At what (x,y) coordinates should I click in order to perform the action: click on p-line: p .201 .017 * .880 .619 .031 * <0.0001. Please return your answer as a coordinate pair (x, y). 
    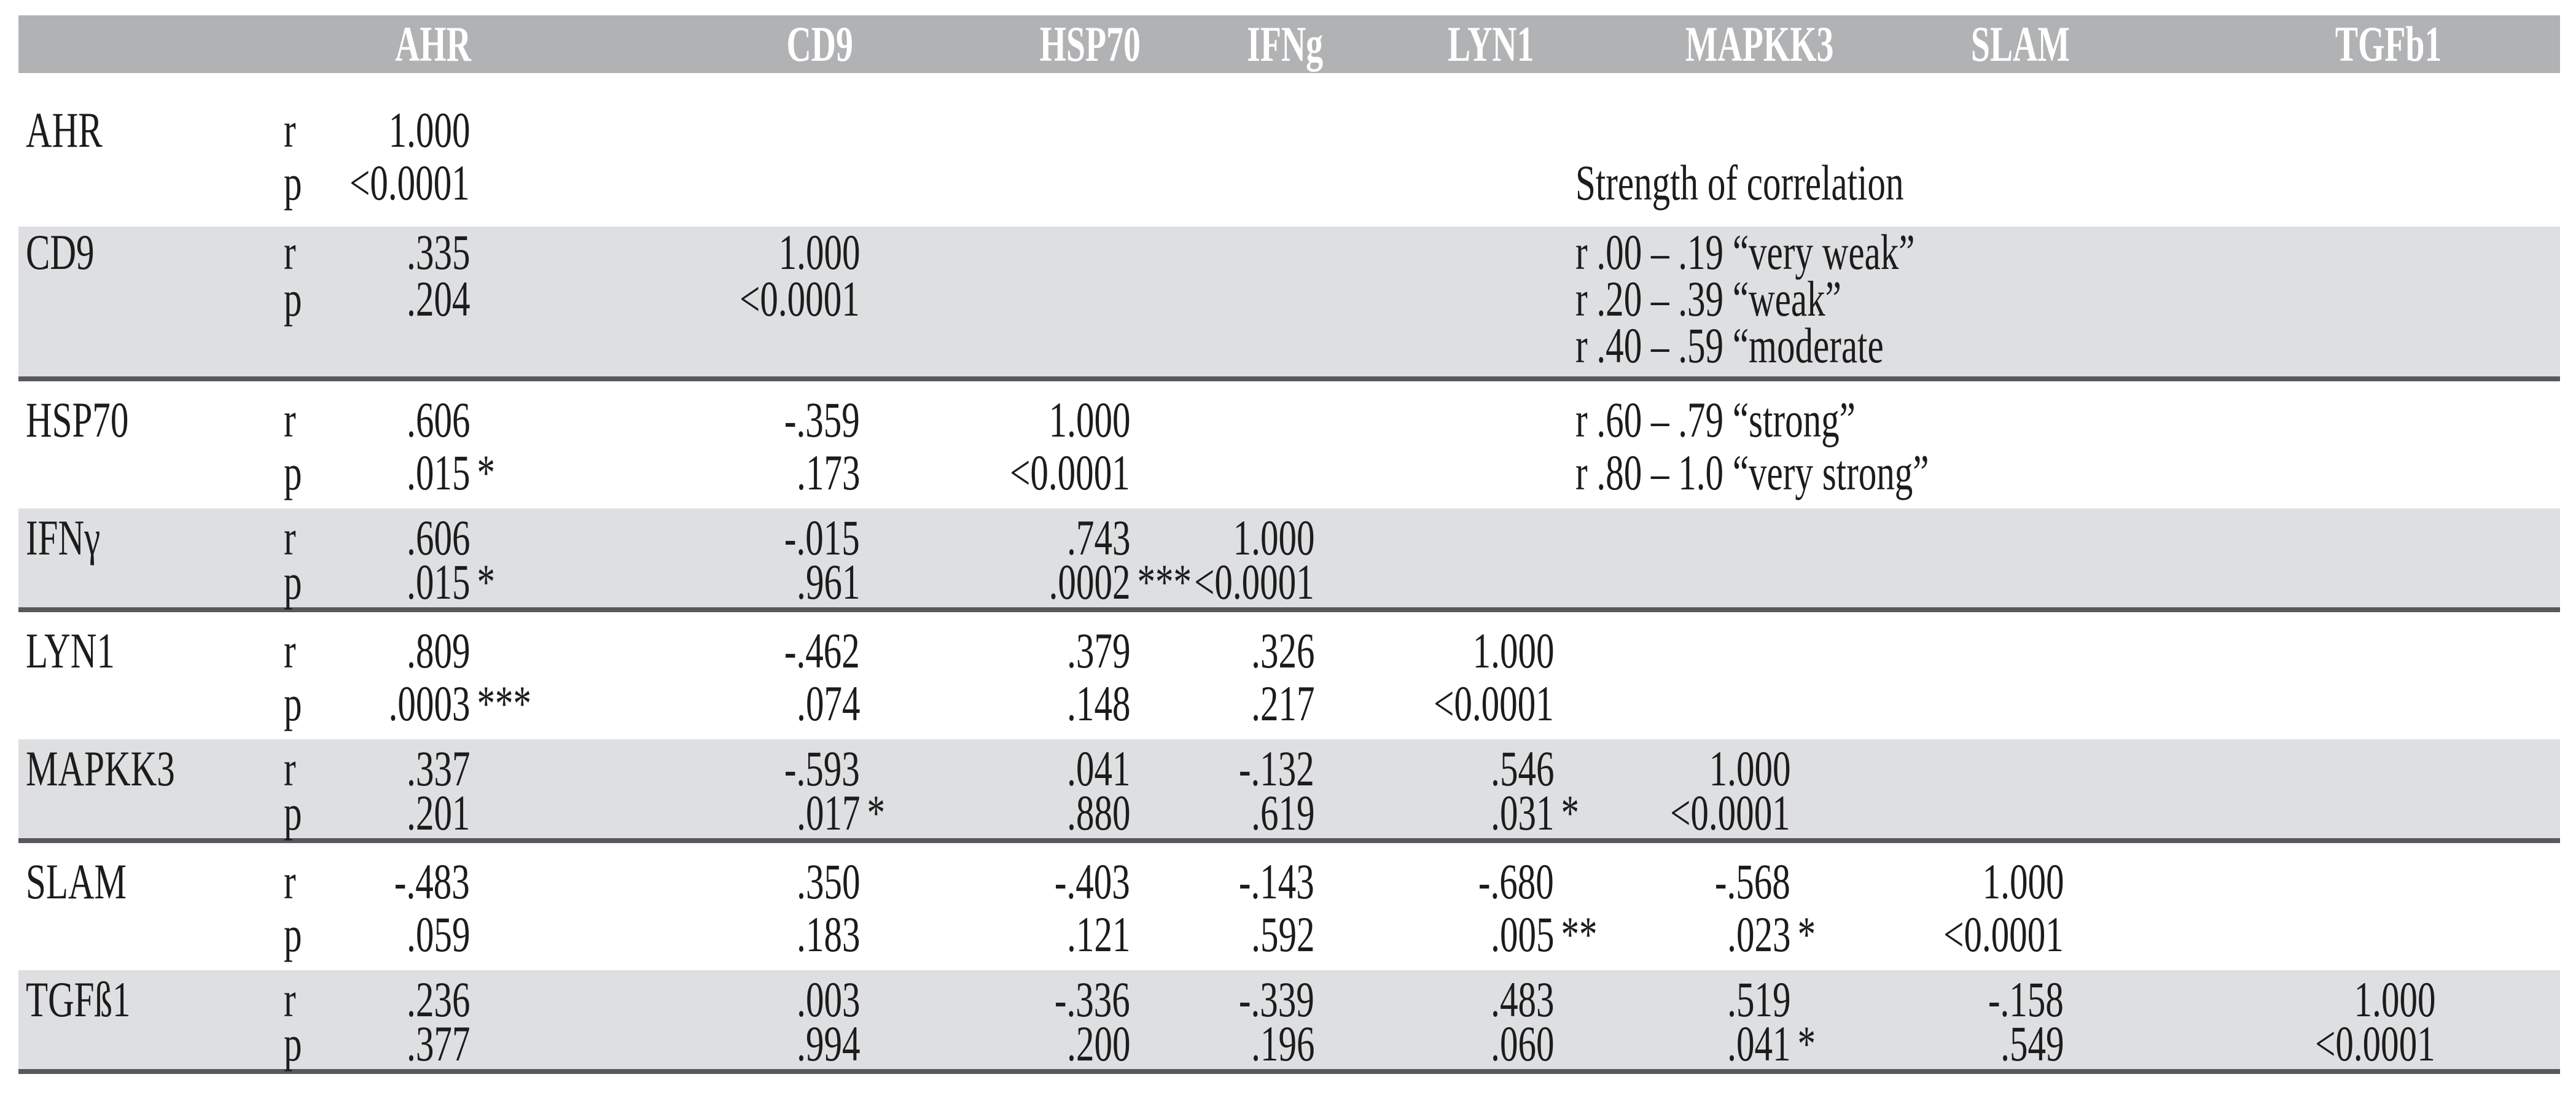
    Looking at the image, I should click on (1289, 813).